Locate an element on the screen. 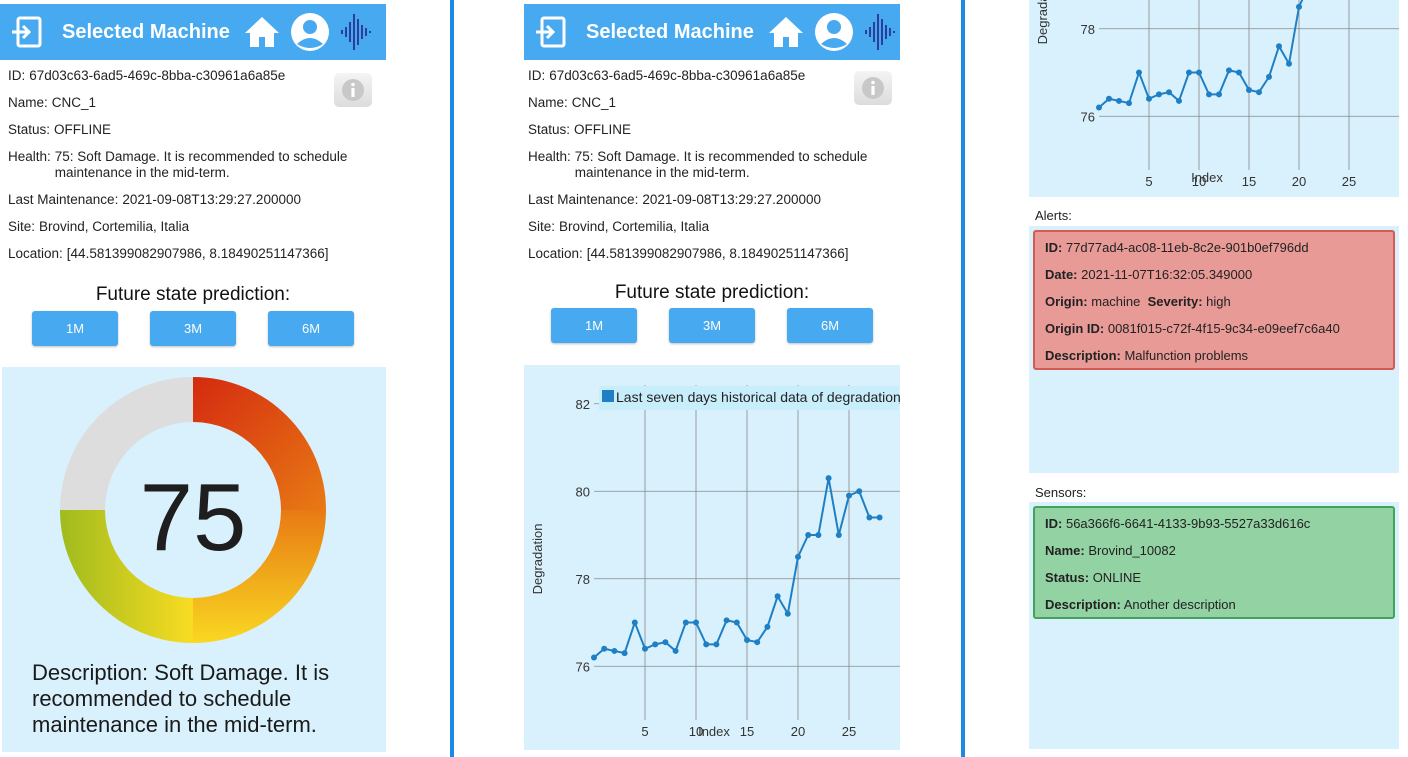 The height and width of the screenshot is (757, 1408). status-label: Status: is located at coordinates (29, 129).